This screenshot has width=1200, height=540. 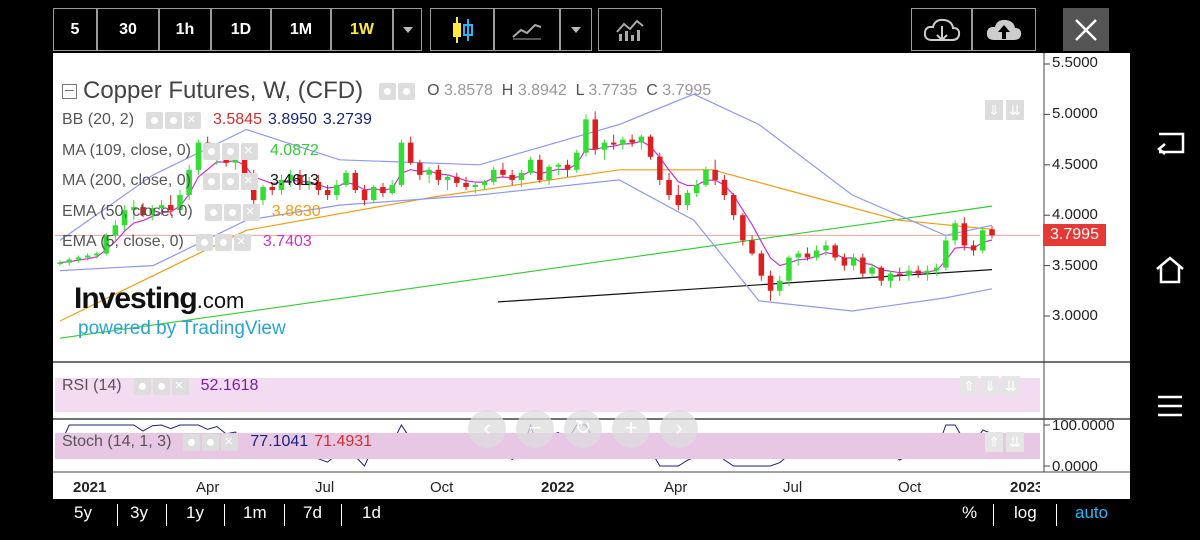 I want to click on stoch-d-value: 71.4931, so click(x=343, y=441).